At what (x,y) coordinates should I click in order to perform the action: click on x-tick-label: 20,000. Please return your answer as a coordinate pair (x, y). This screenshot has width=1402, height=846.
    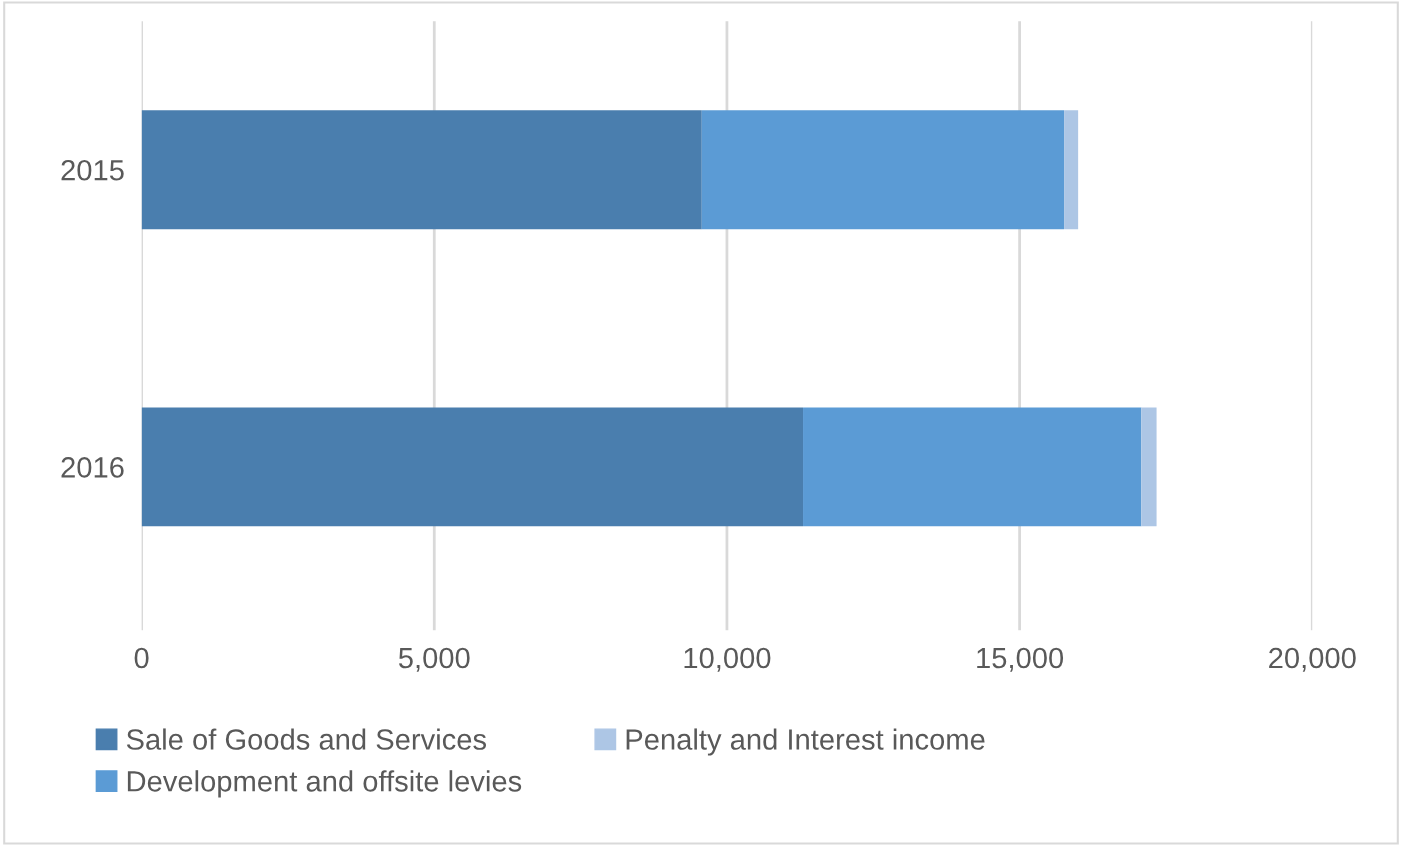
    Looking at the image, I should click on (1312, 659).